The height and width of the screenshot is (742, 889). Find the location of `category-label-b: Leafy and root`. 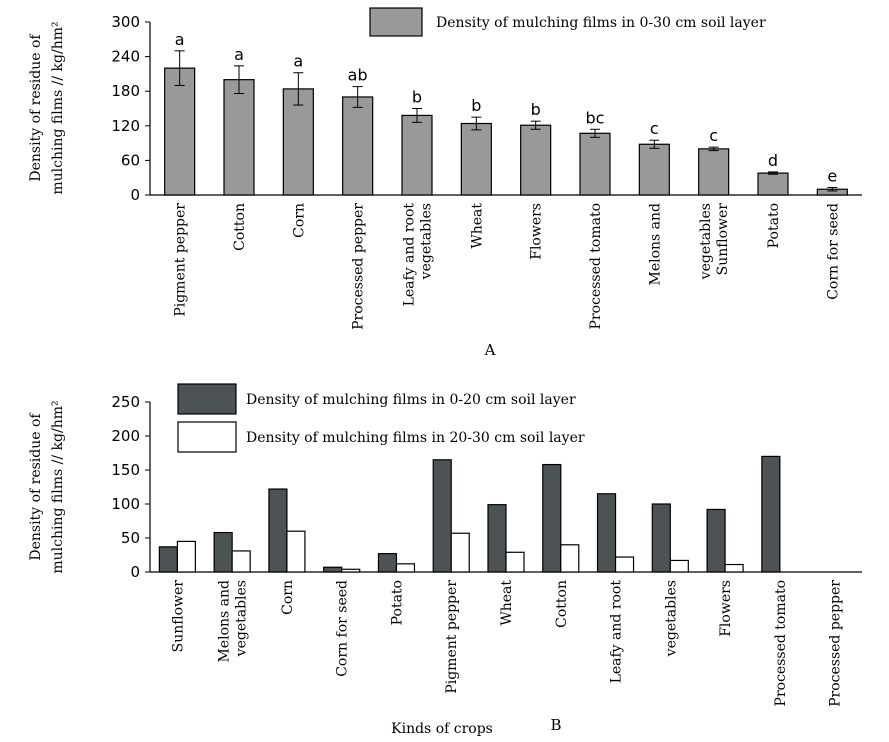

category-label-b: Leafy and root is located at coordinates (617, 632).